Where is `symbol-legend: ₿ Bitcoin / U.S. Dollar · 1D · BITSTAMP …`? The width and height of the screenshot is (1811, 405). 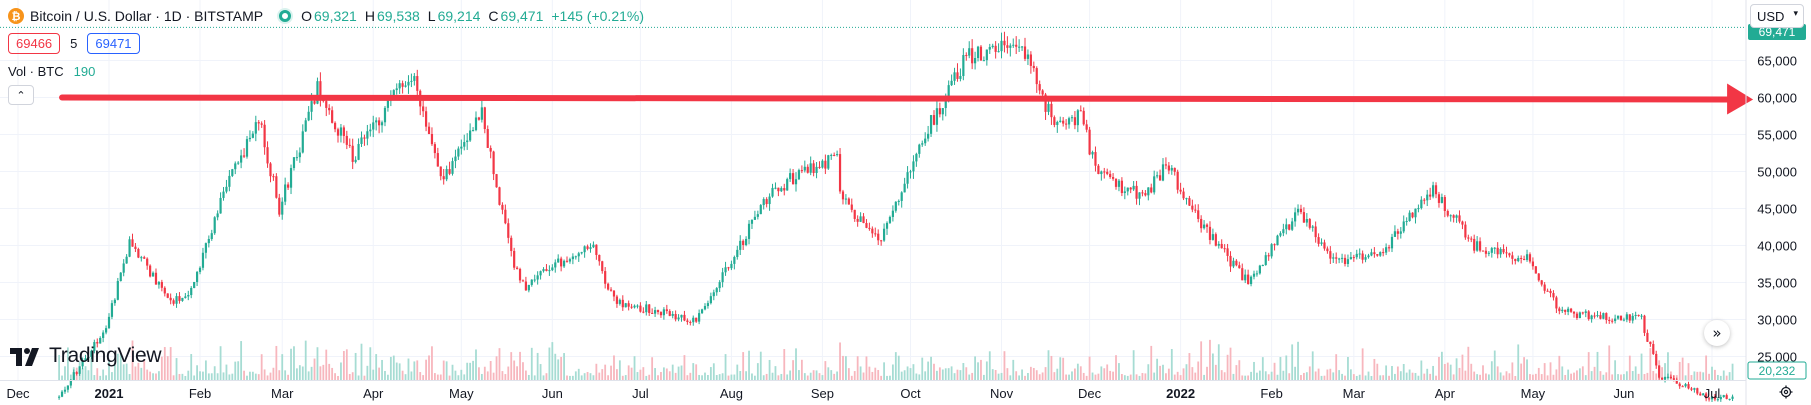
symbol-legend: ₿ Bitcoin / U.S. Dollar · 1D · BITSTAMP … is located at coordinates (327, 16).